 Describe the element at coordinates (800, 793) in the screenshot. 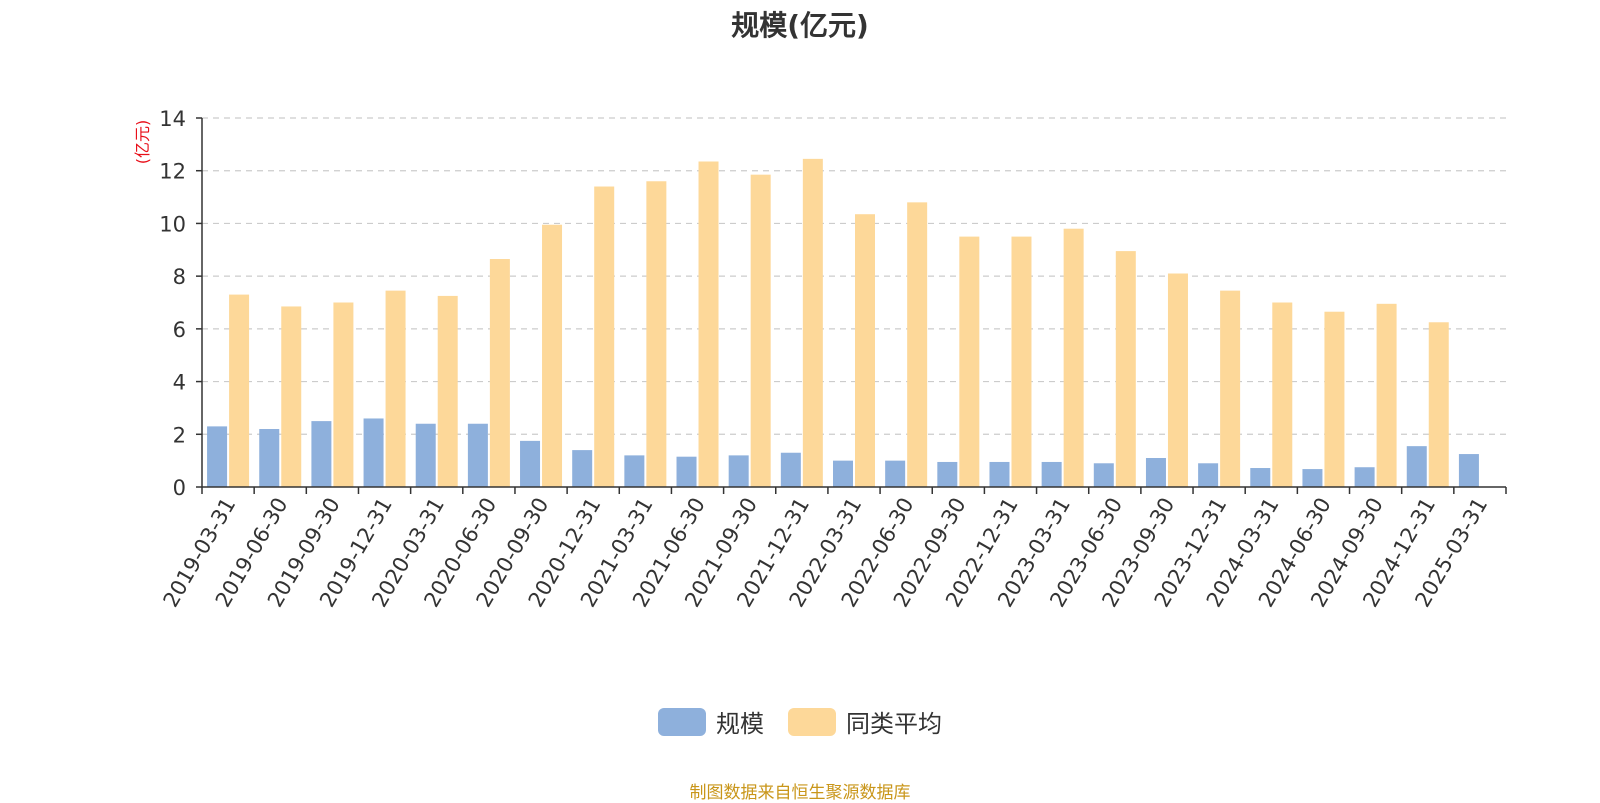

I see `source-note: 制图数据来自恒生聚源数据库` at that location.